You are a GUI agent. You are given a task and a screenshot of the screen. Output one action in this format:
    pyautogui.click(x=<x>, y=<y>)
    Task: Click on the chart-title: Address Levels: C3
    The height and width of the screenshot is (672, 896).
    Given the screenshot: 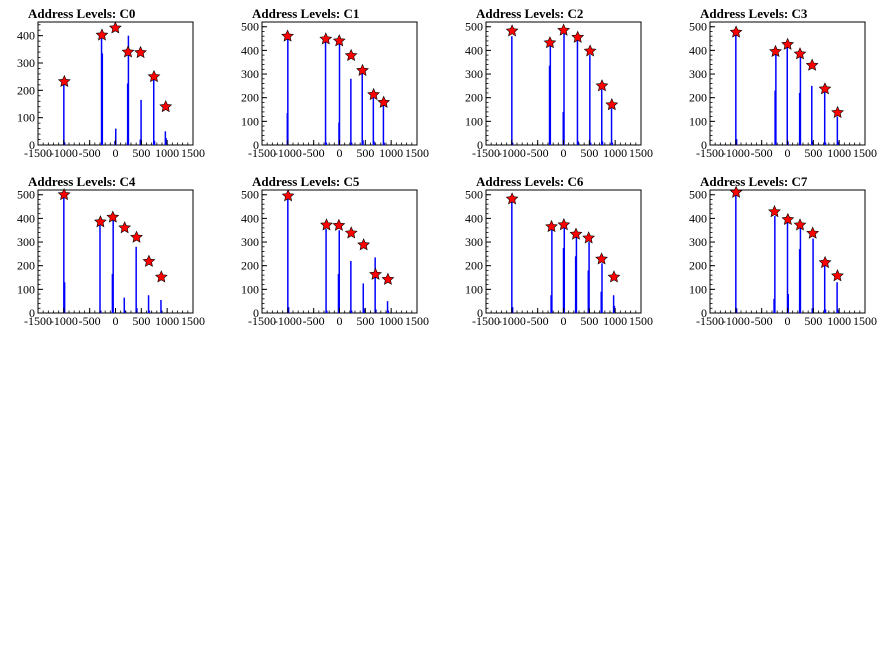 What is the action you would take?
    pyautogui.click(x=754, y=13)
    